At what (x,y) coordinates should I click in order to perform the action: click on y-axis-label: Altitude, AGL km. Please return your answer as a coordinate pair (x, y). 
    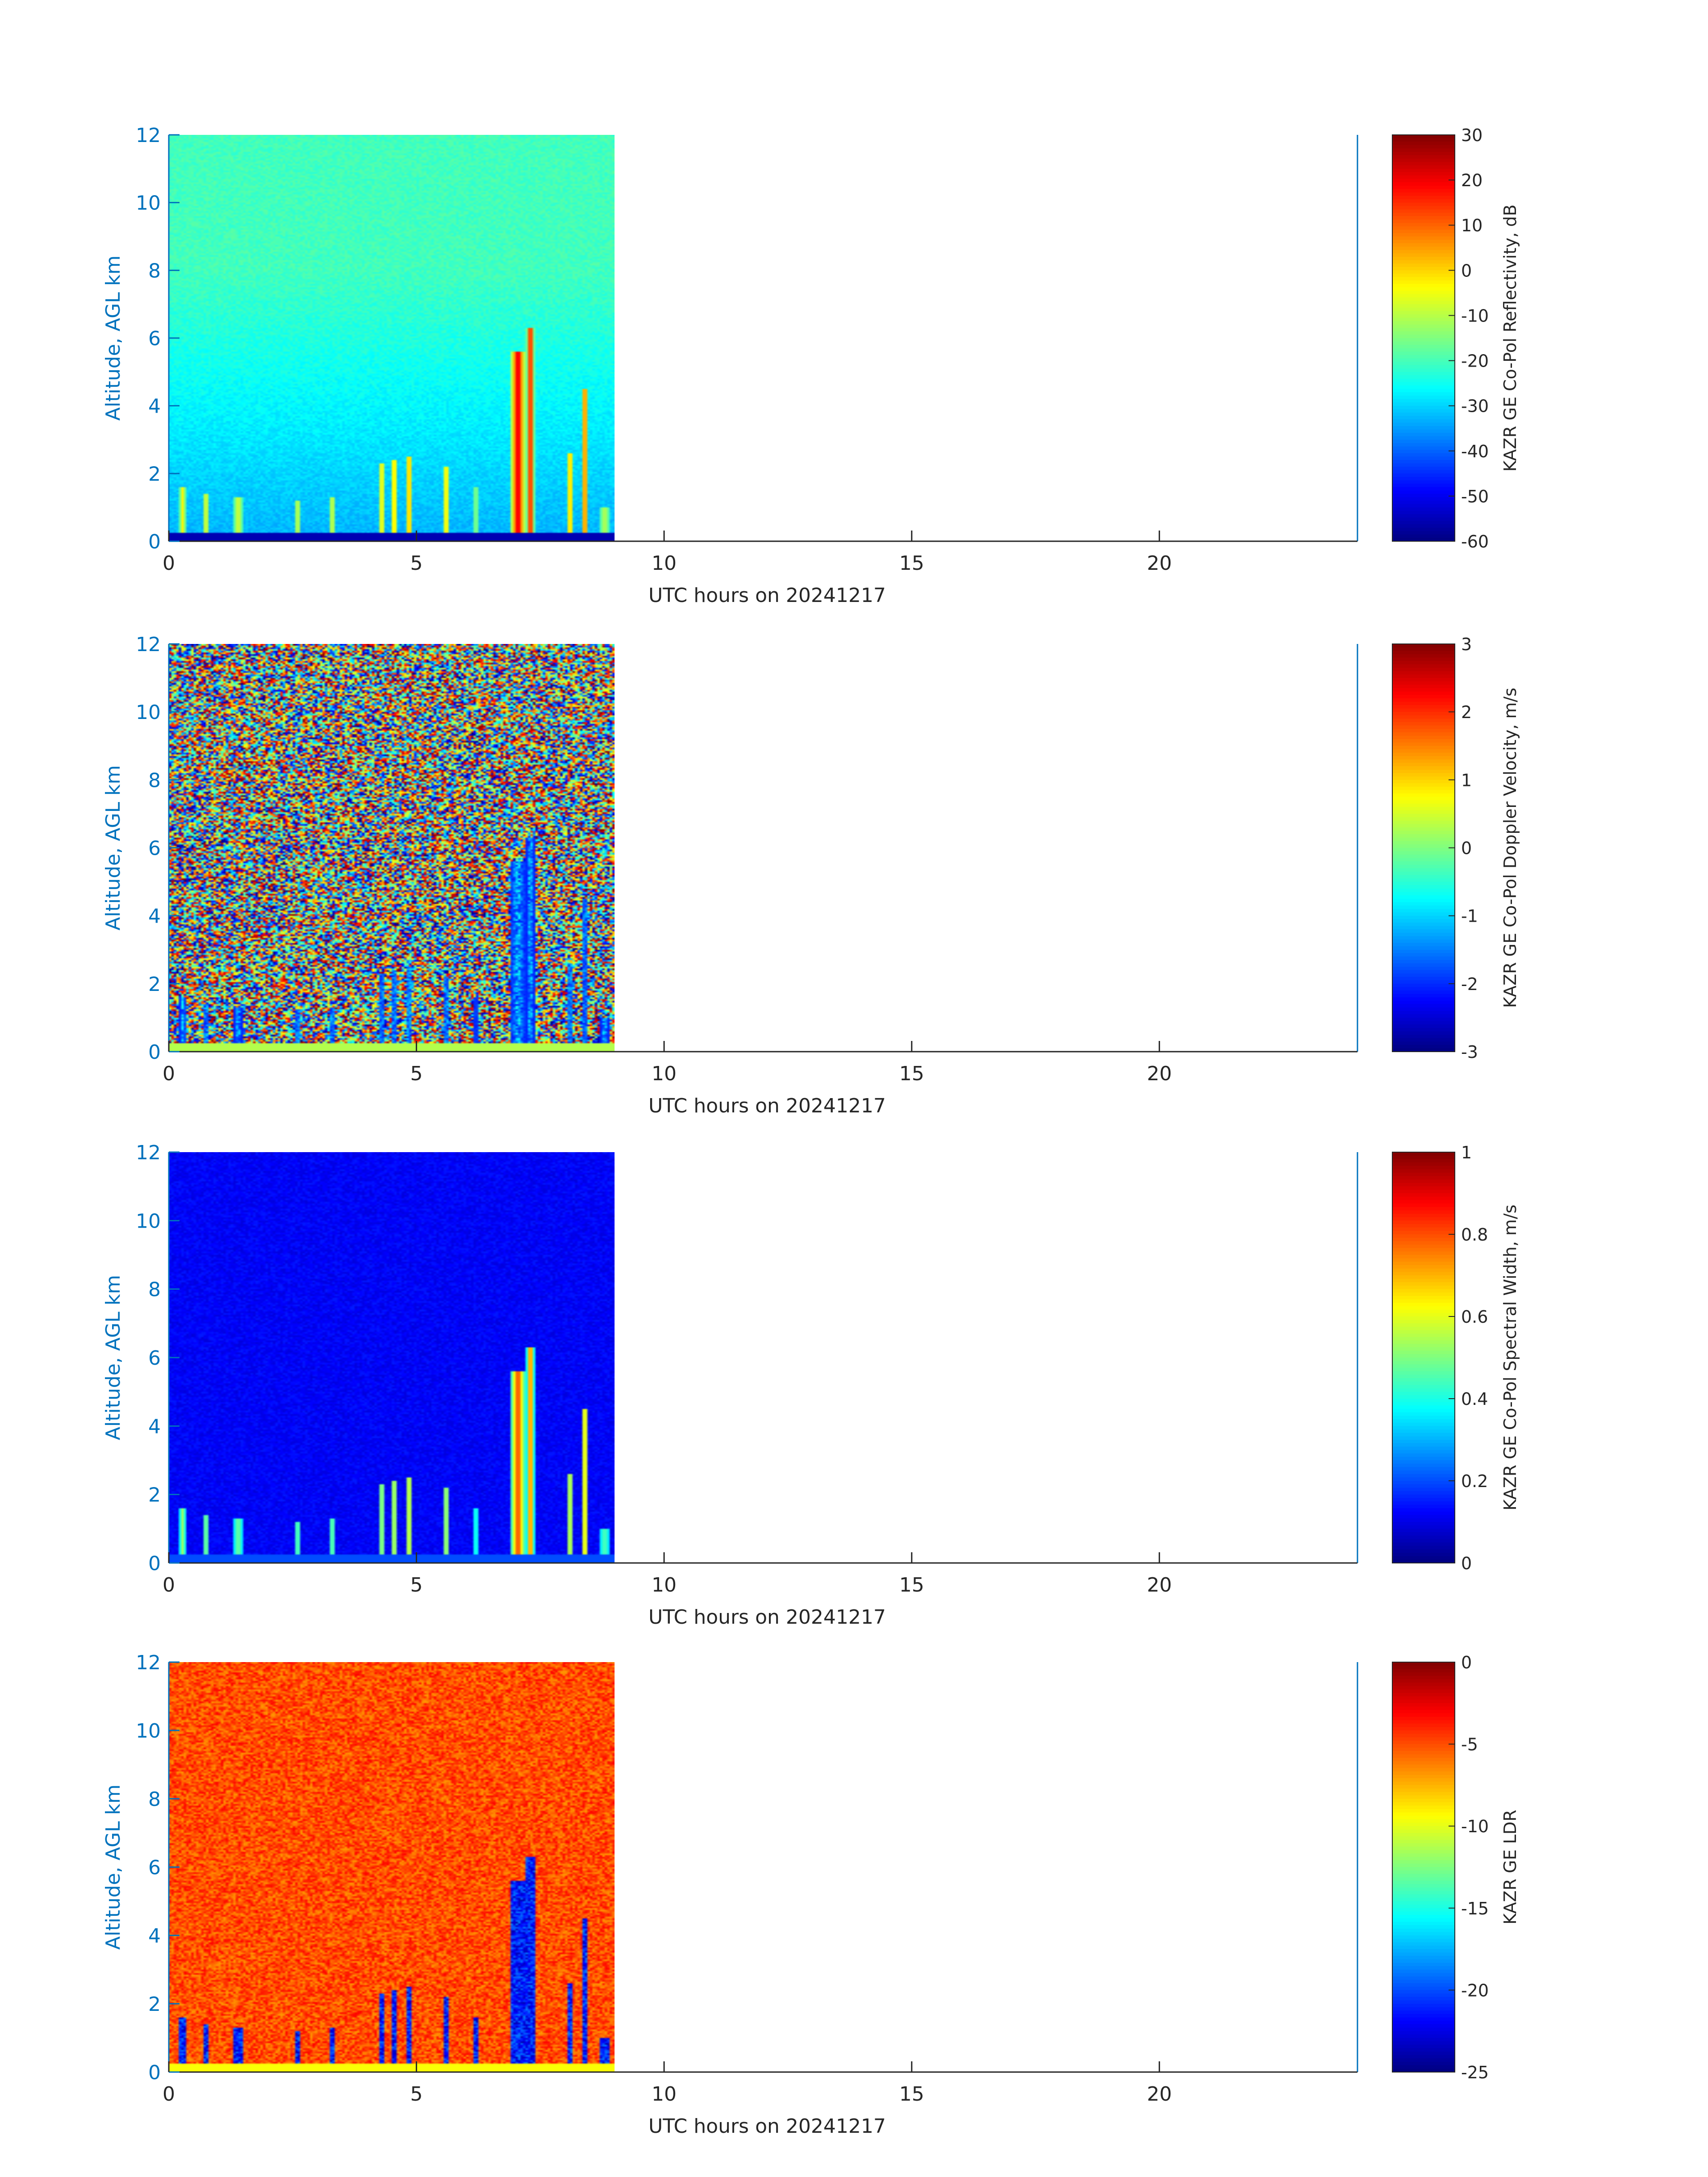
    Looking at the image, I should click on (113, 1867).